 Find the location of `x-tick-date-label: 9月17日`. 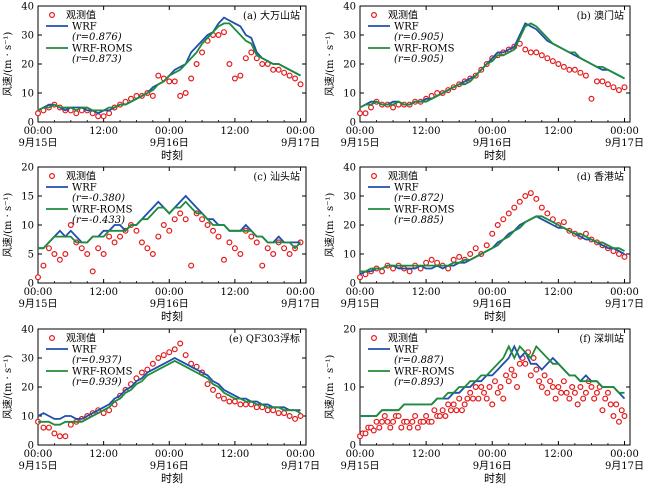

x-tick-date-label: 9月17日 is located at coordinates (624, 143).